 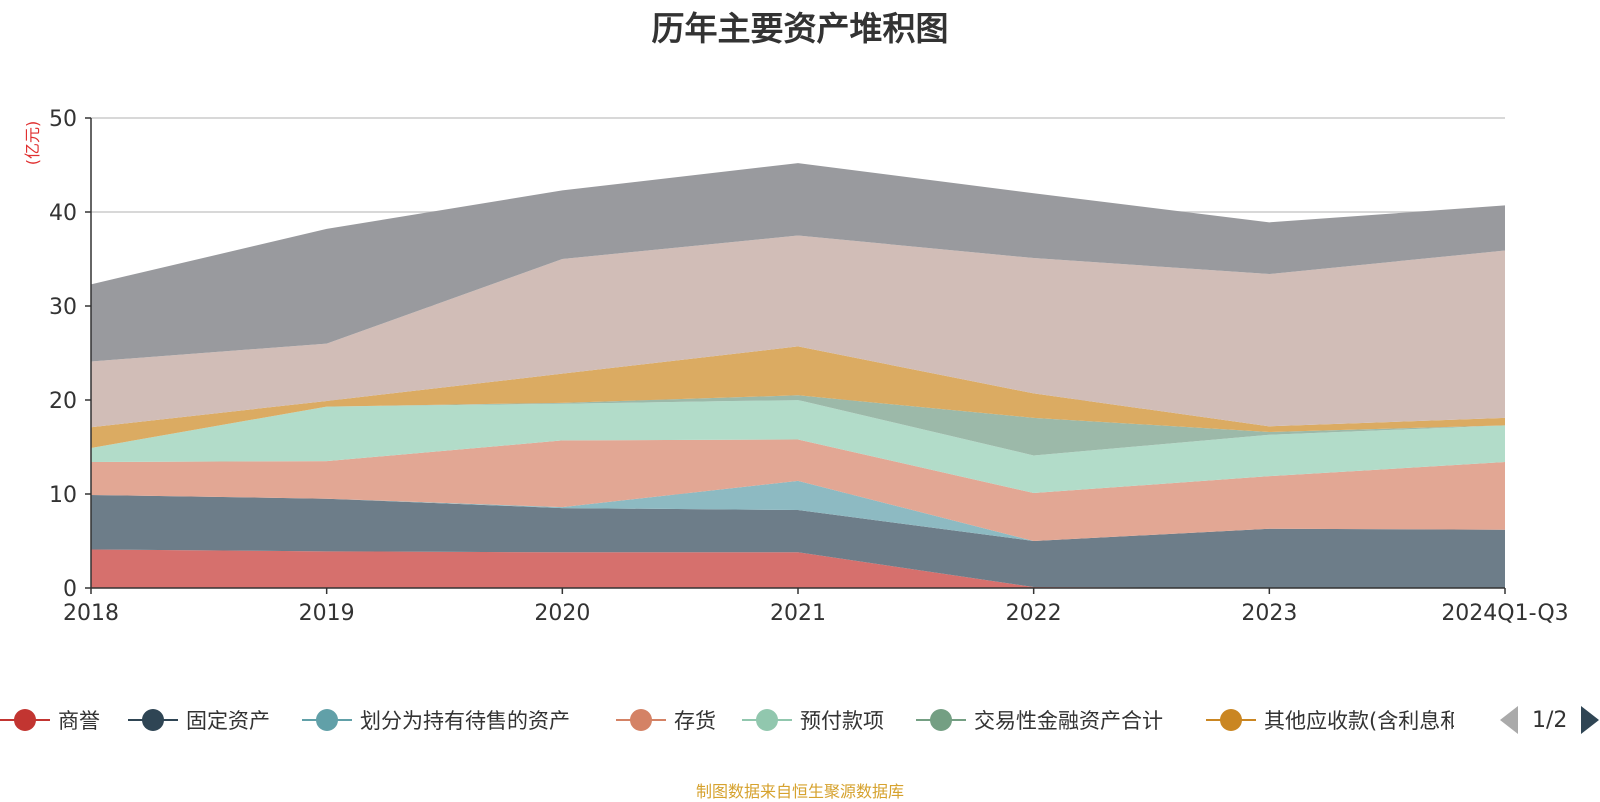 I want to click on x-tick-label: 2024Q1-Q3, so click(x=1504, y=613).